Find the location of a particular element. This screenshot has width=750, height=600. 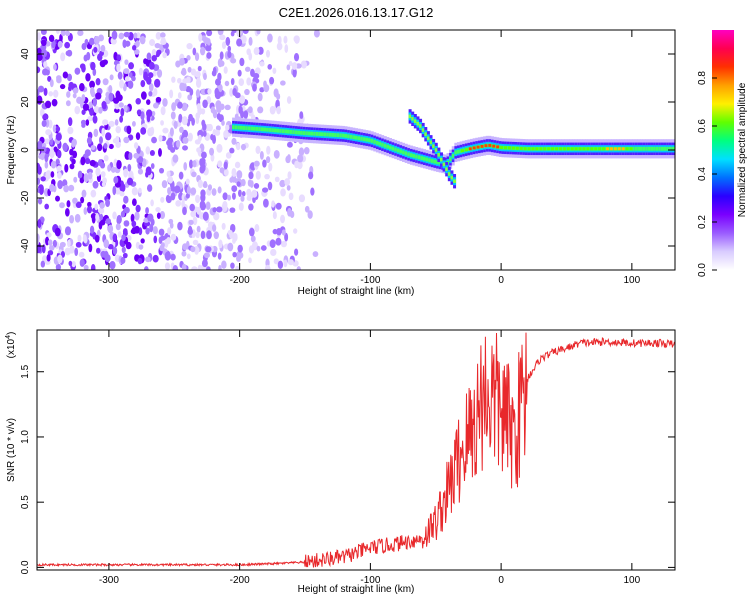

snr-xlabel: Height of straight line (km) is located at coordinates (356, 589).